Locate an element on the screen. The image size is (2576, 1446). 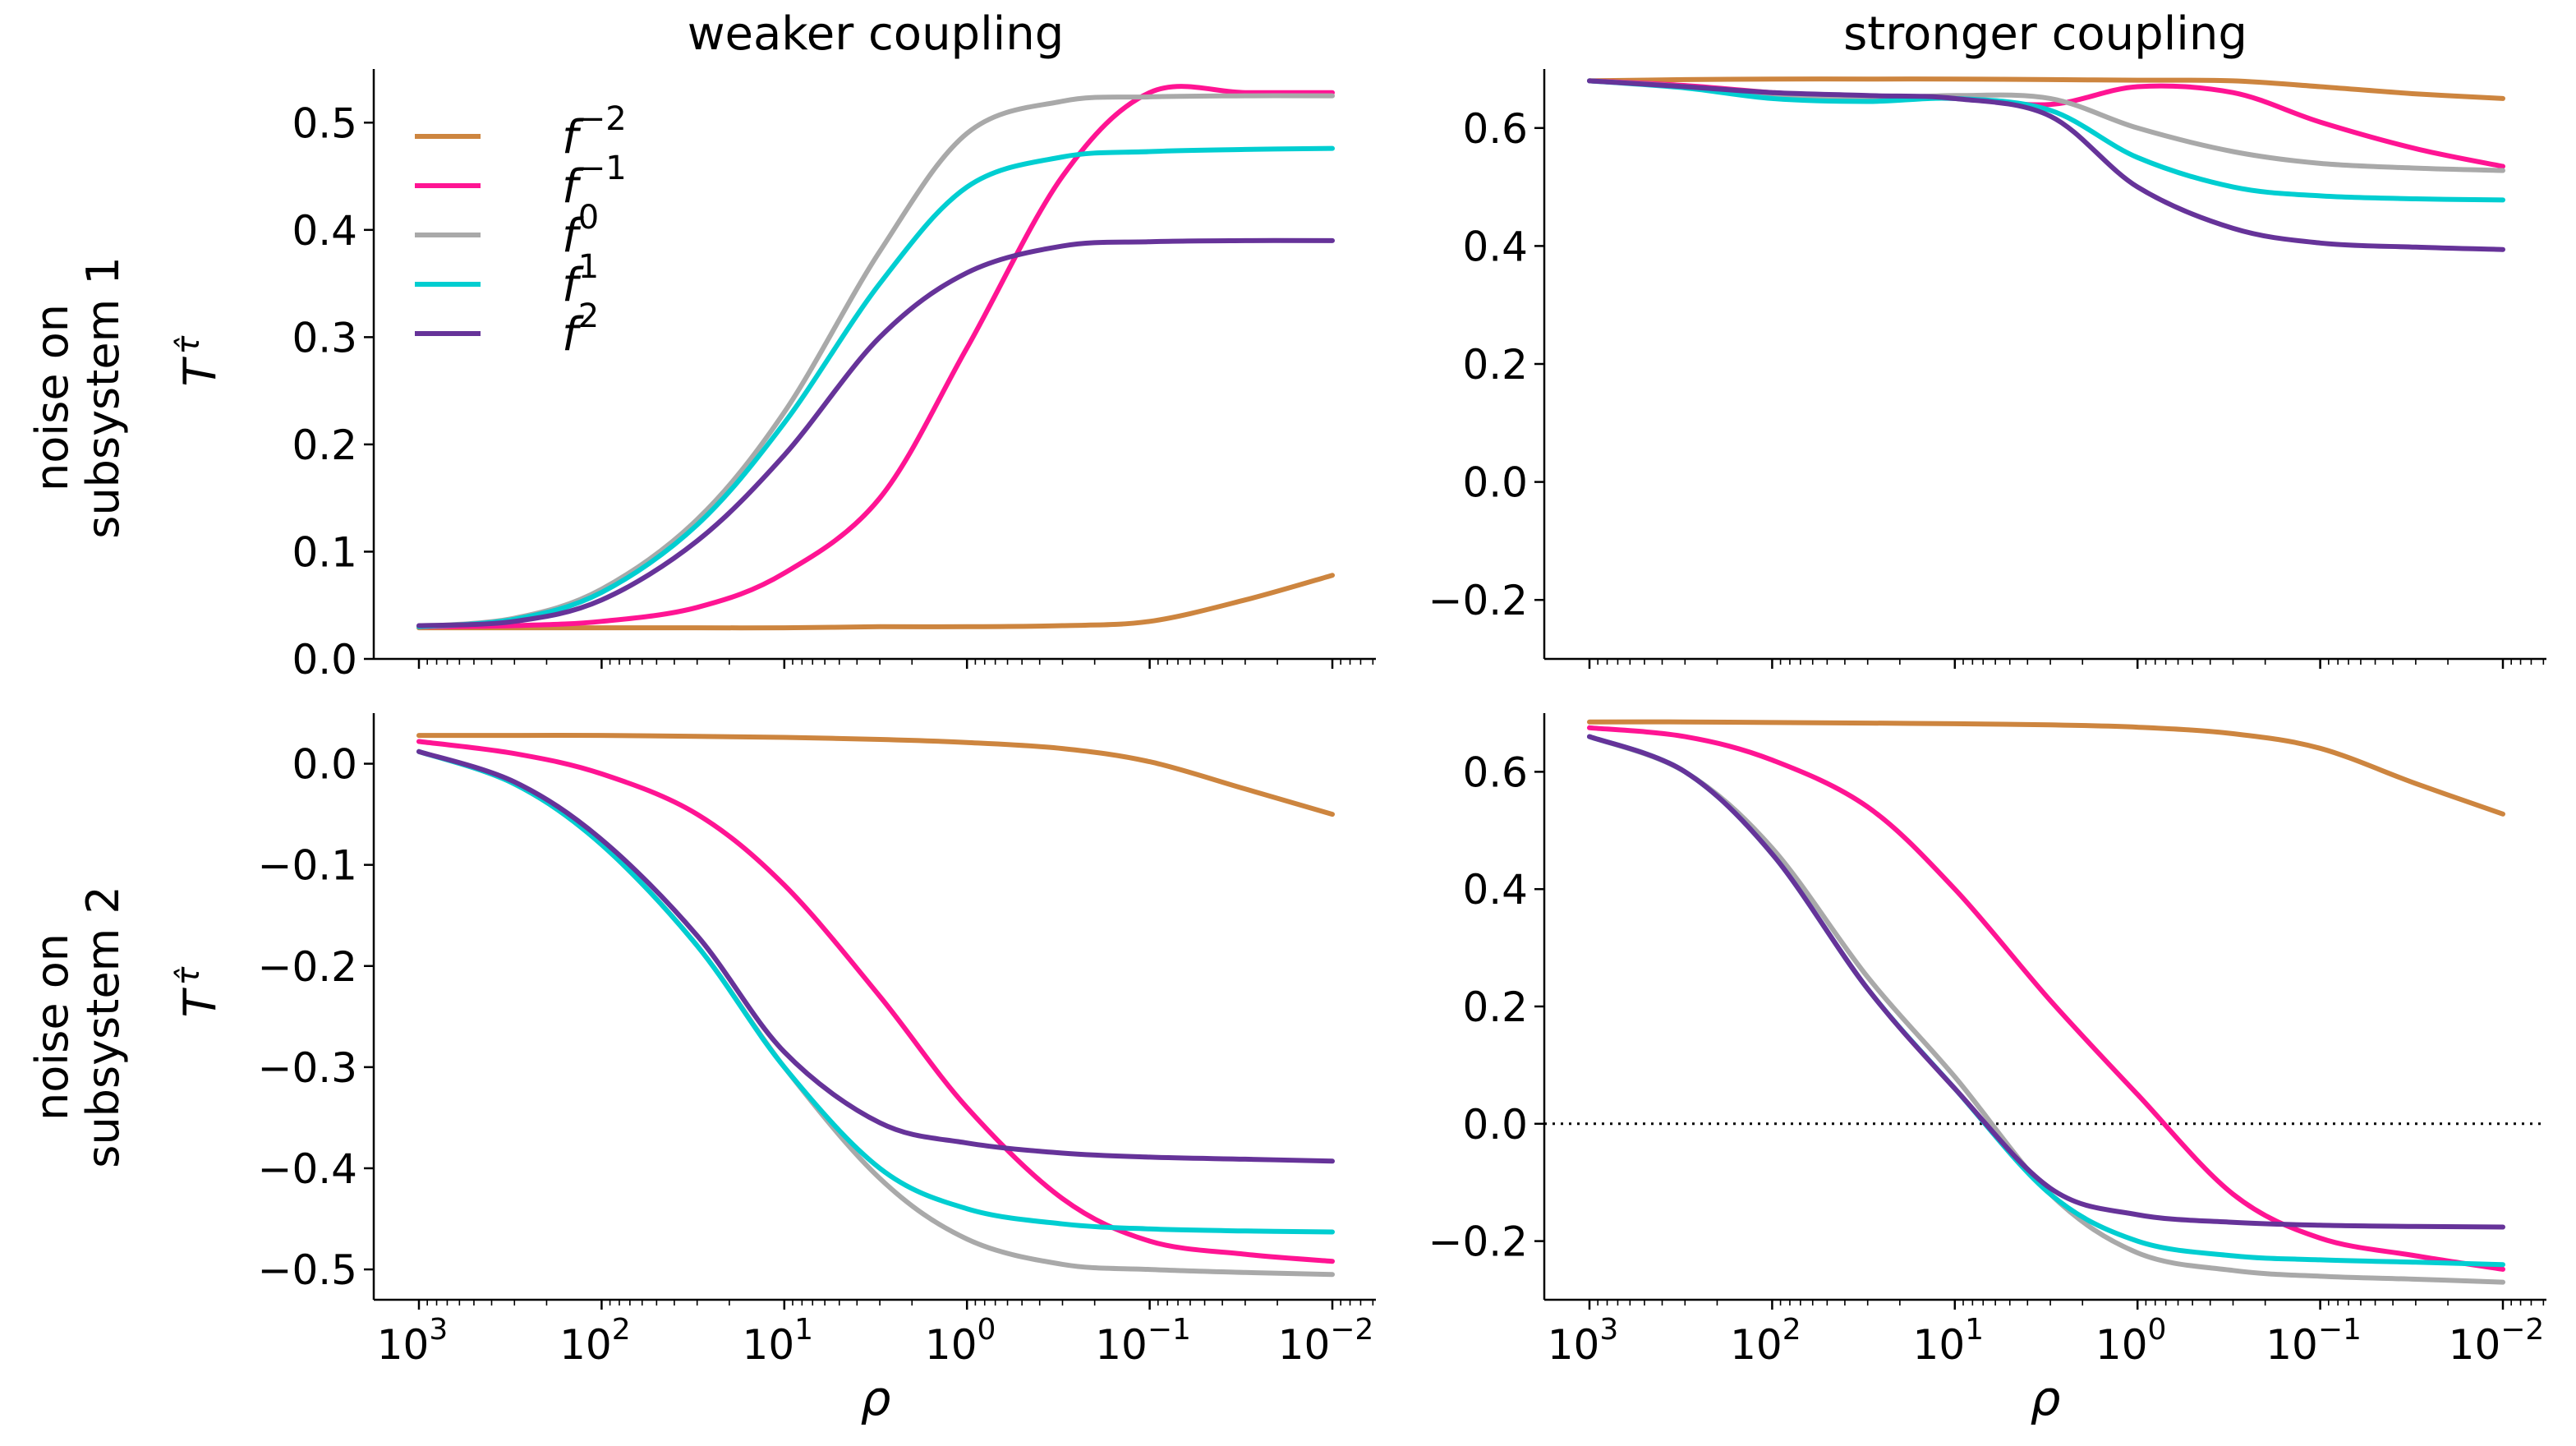
xlabel-right: ρ is located at coordinates (2046, 1398).